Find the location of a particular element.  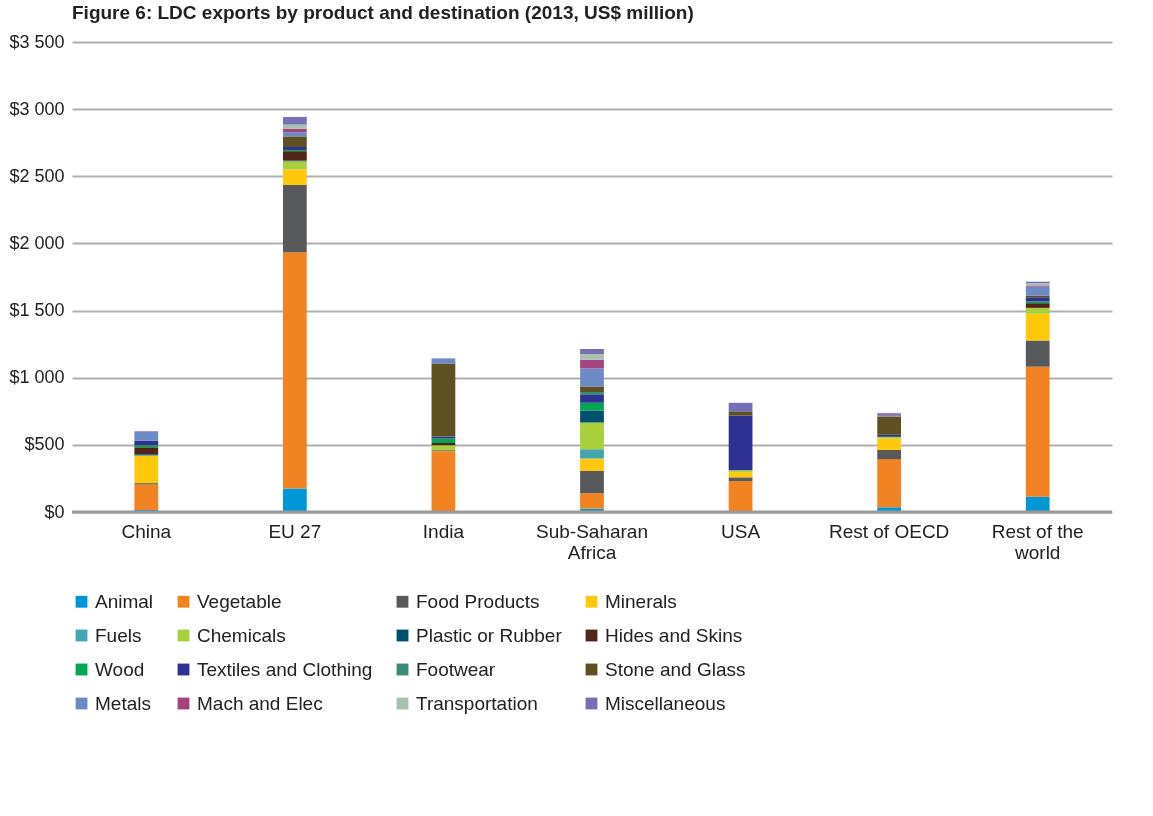

y-tick-label: $3 500 is located at coordinates (37, 41).